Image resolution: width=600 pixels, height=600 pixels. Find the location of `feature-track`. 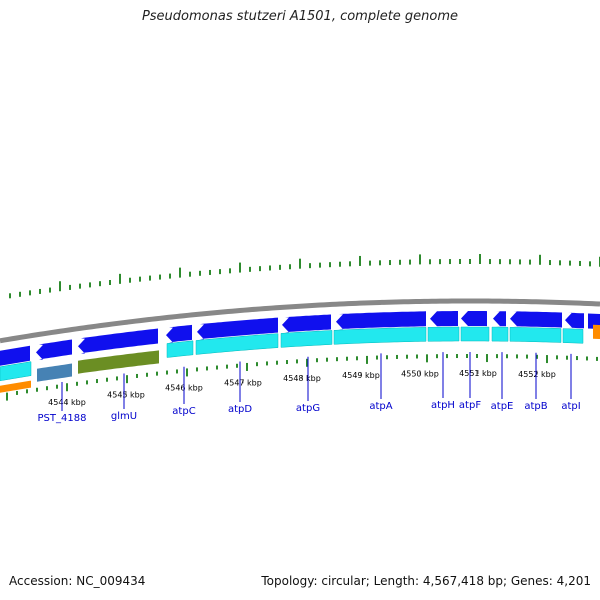

feature-track is located at coordinates (300, 358).